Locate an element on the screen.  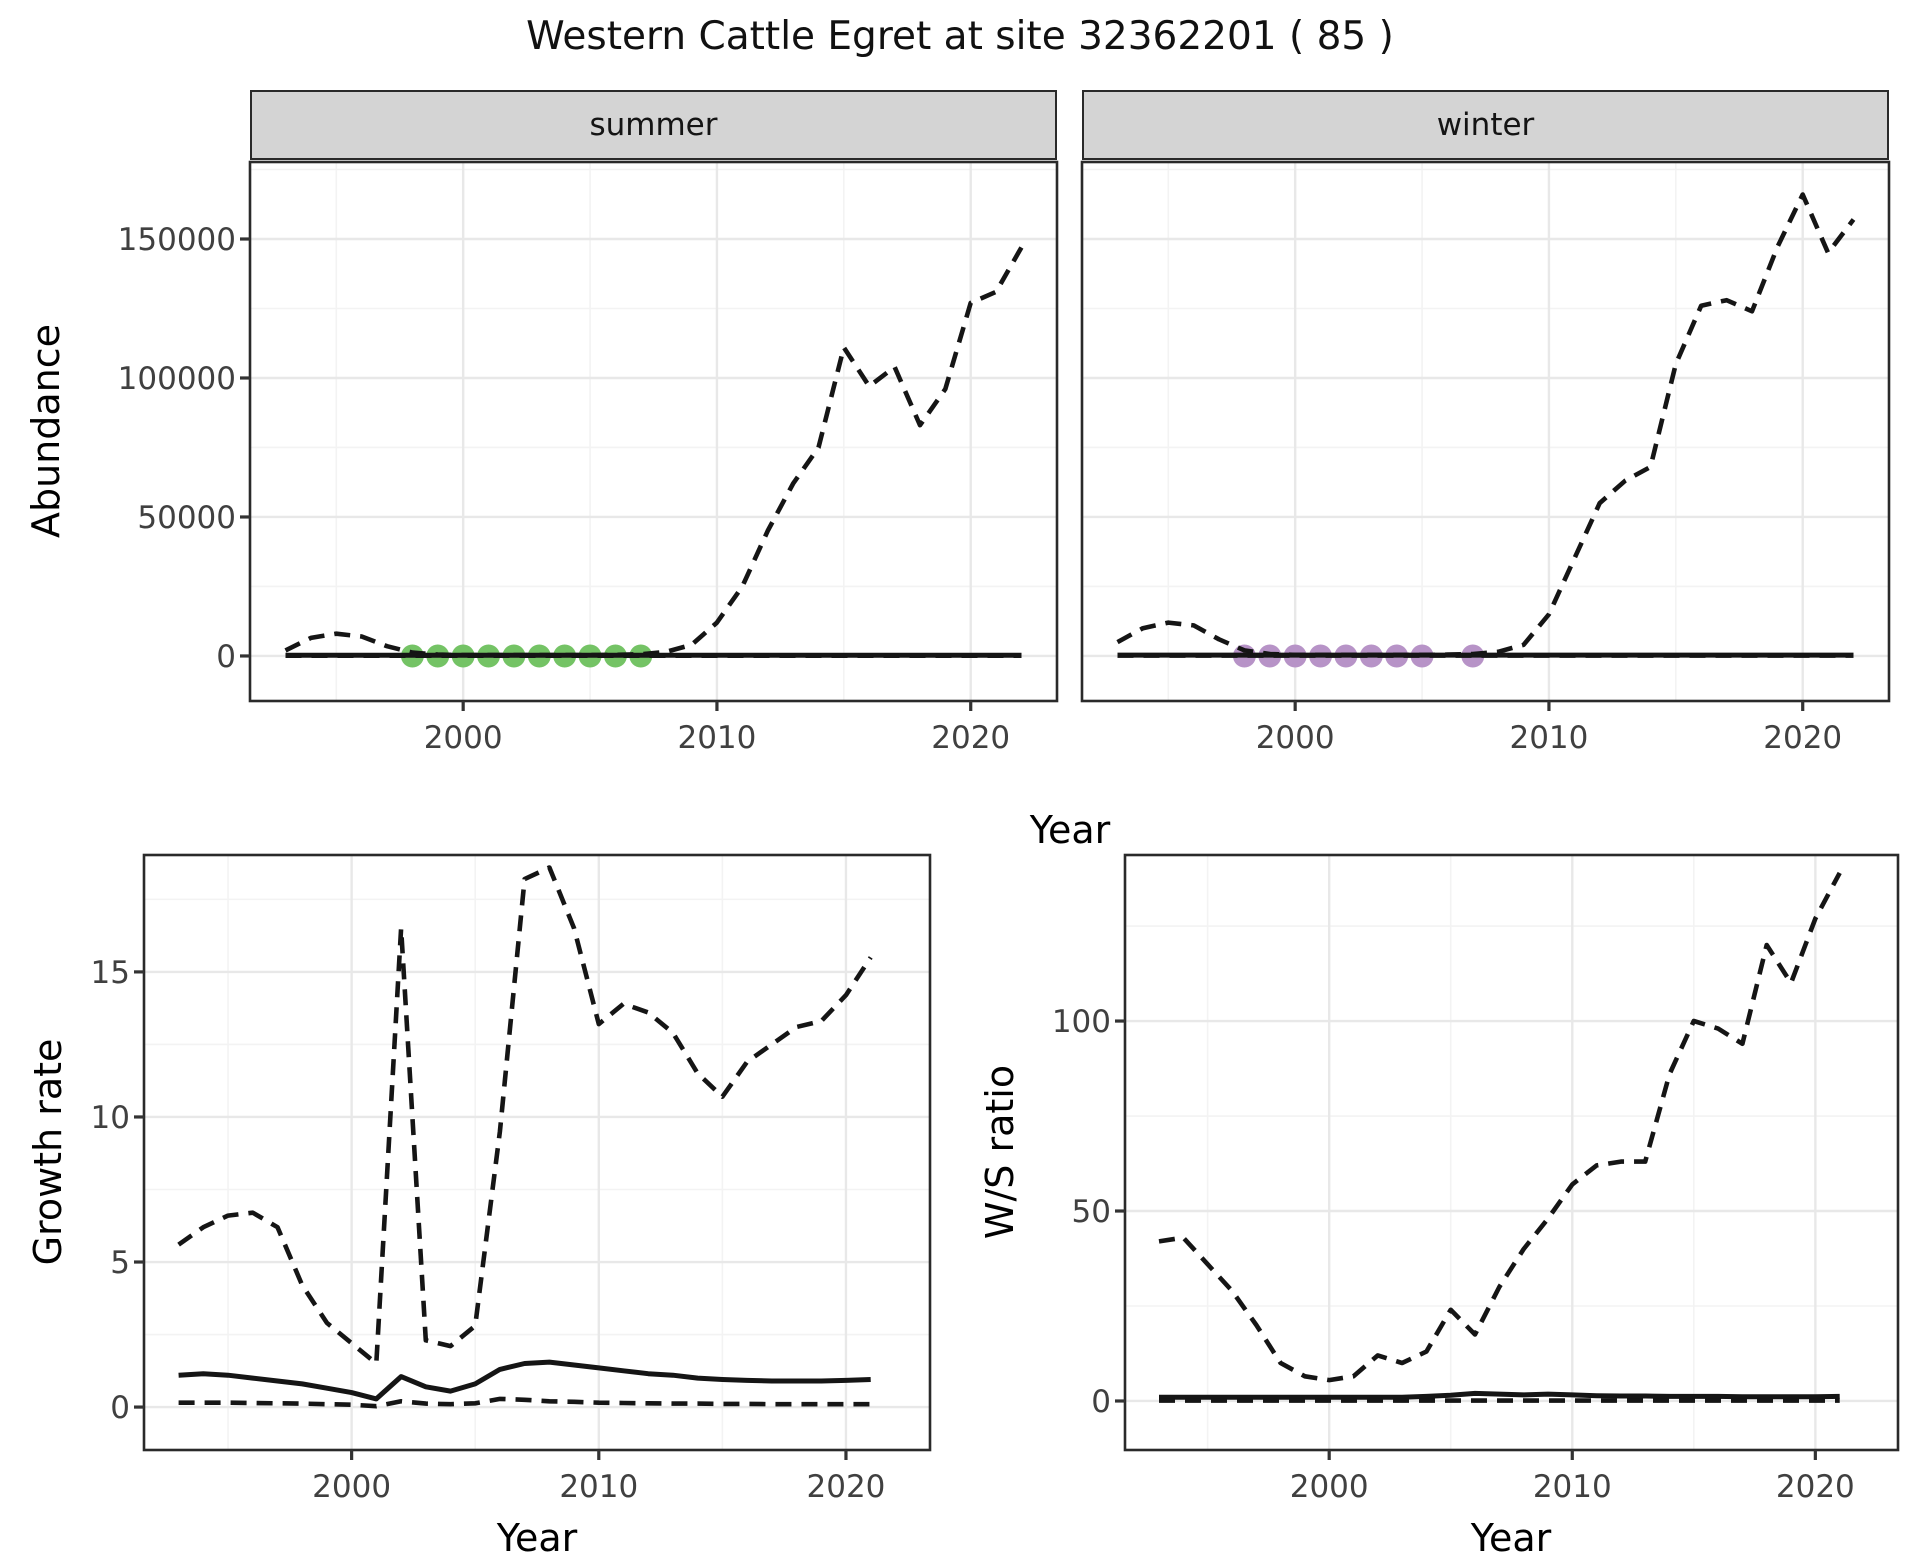
facet-strip-summer: summer is located at coordinates (653, 125).